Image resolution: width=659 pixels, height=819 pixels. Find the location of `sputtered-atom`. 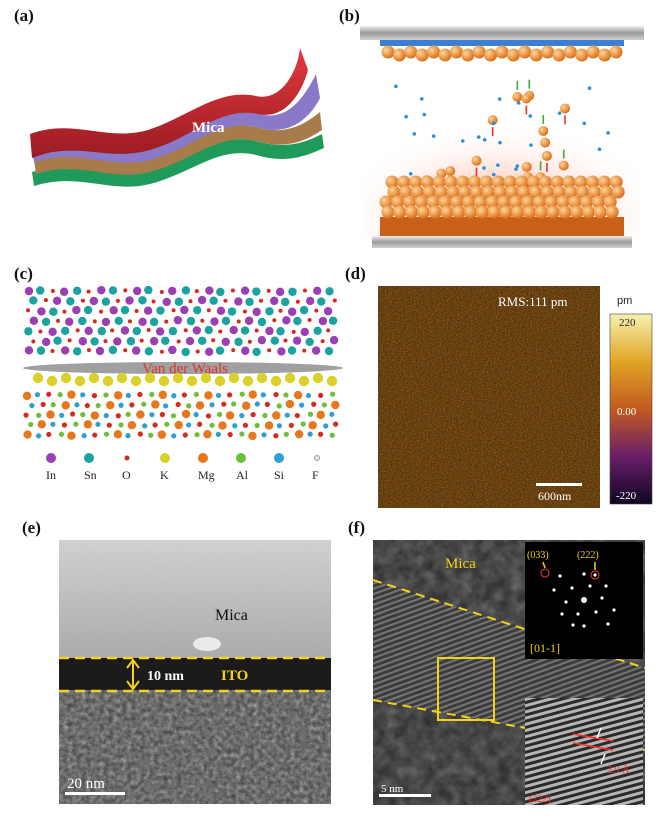

sputtered-atom is located at coordinates (517, 96).